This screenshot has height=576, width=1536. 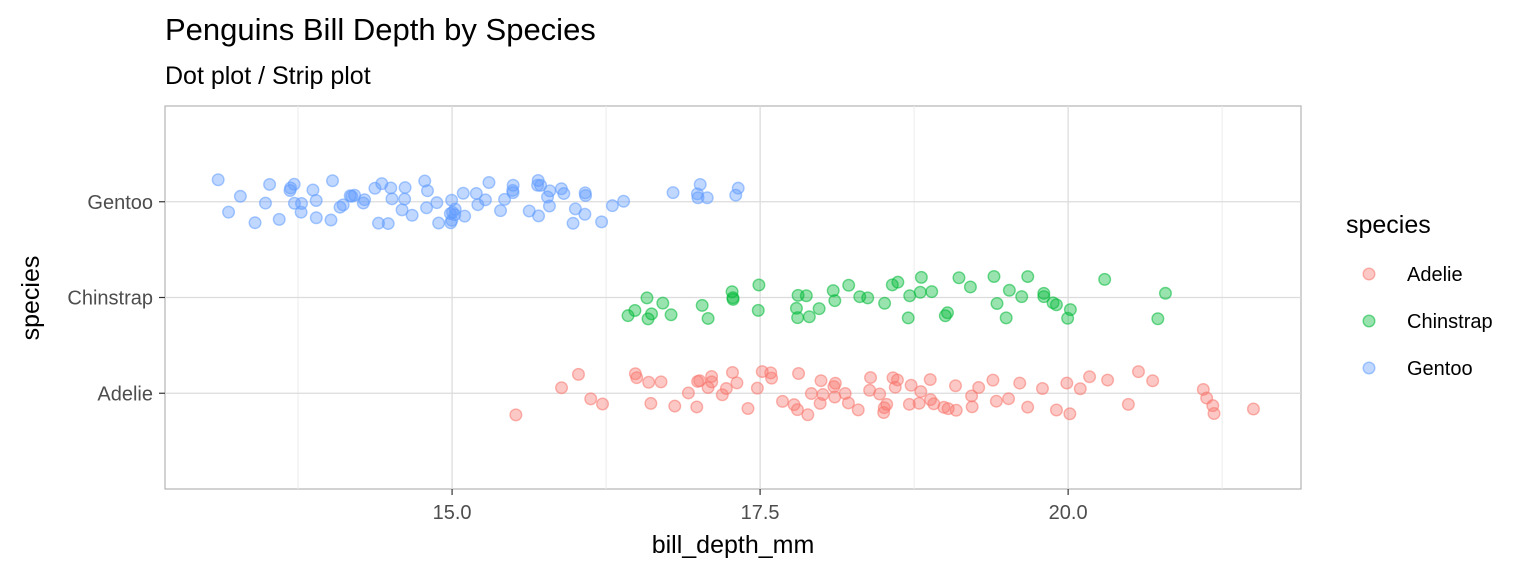 What do you see at coordinates (125, 394) in the screenshot?
I see `y-tick-label: Adelie` at bounding box center [125, 394].